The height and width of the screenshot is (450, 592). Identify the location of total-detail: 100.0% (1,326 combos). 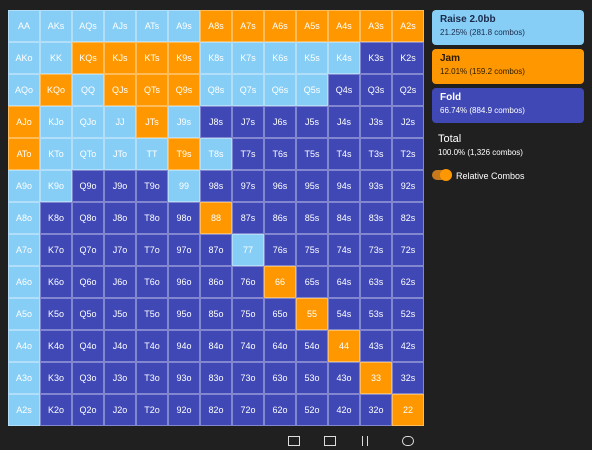
(480, 152).